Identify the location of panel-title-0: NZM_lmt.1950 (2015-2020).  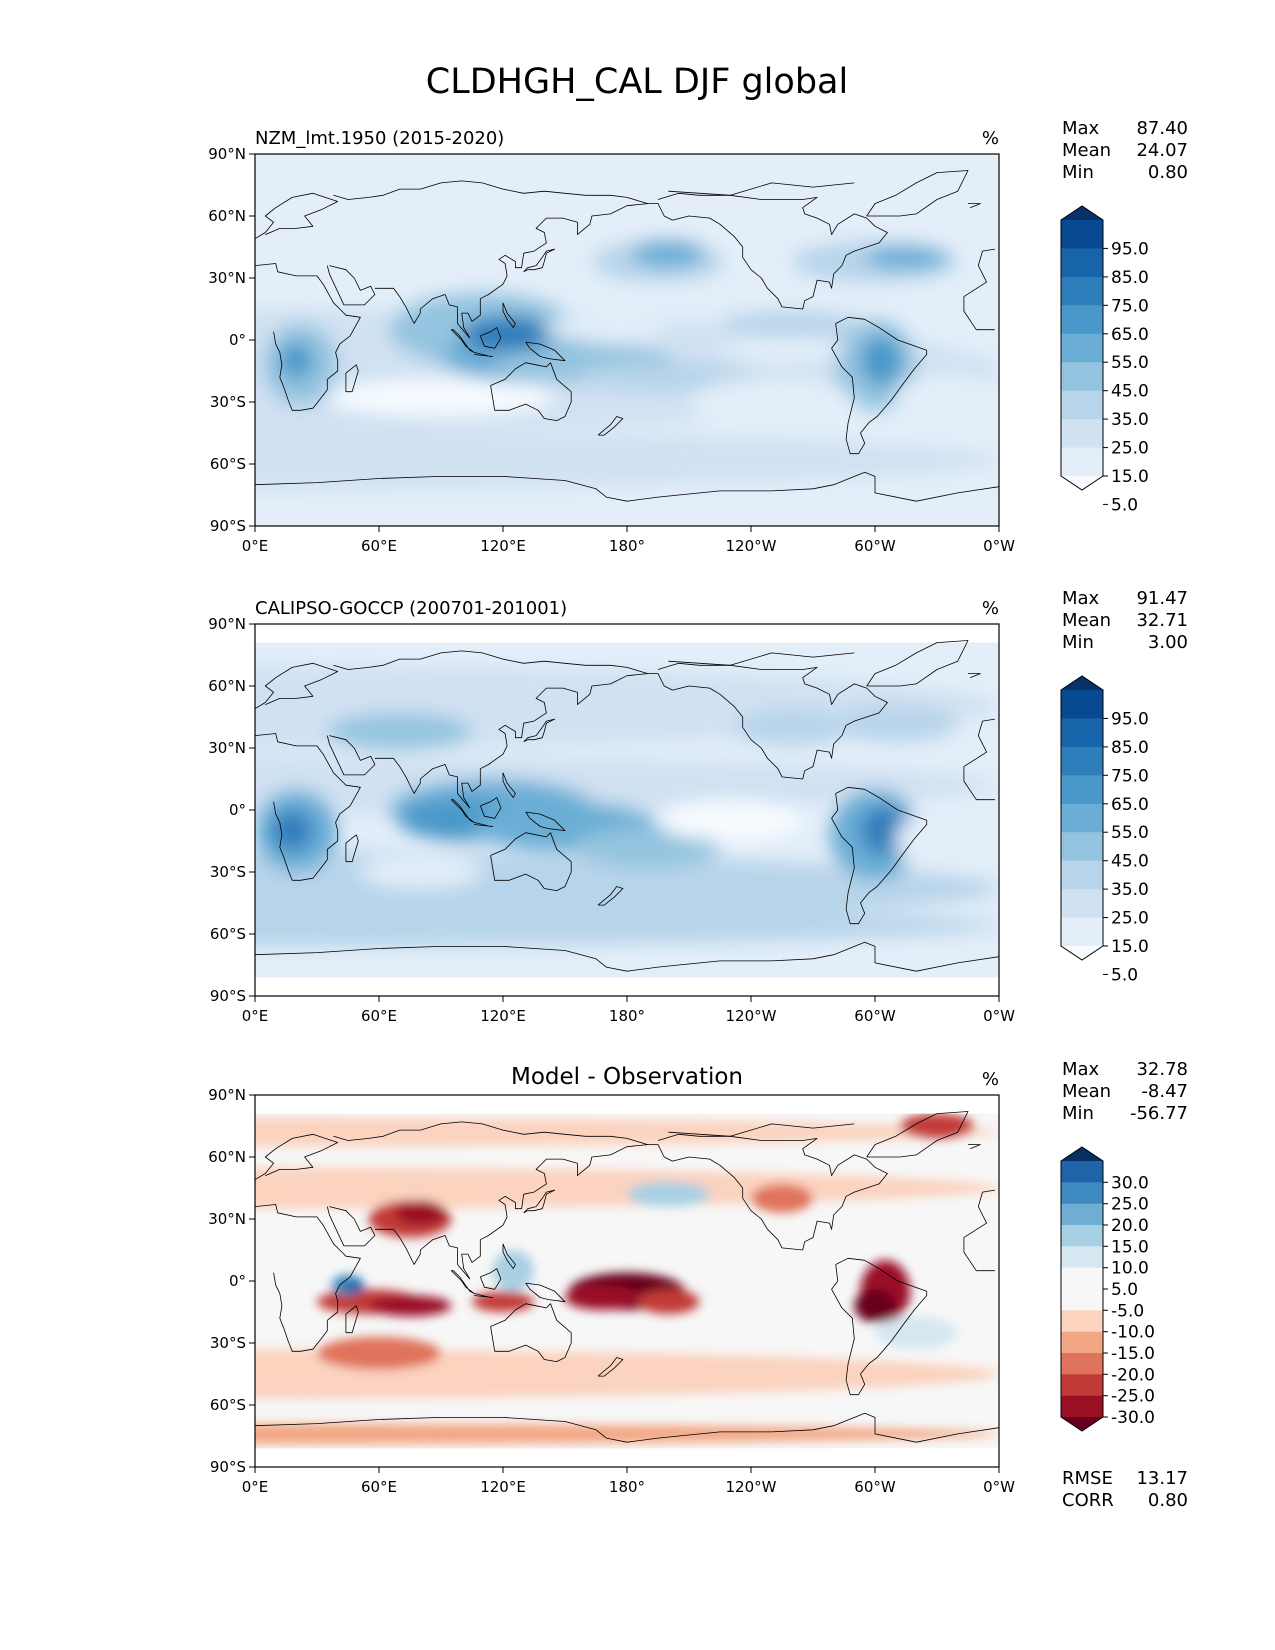
(379, 138).